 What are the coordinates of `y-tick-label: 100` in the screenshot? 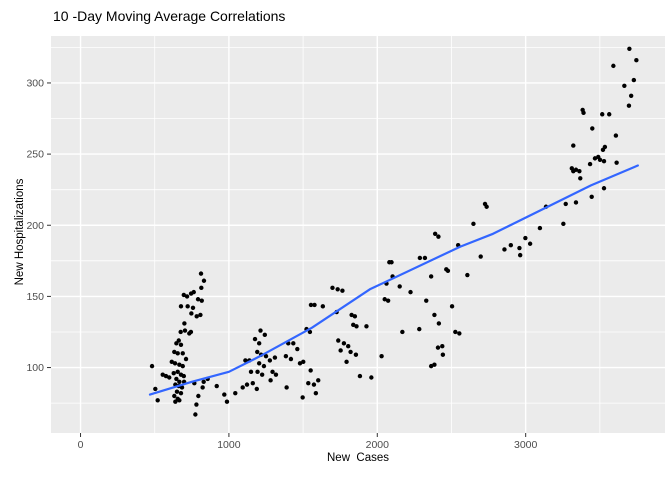 It's located at (35, 368).